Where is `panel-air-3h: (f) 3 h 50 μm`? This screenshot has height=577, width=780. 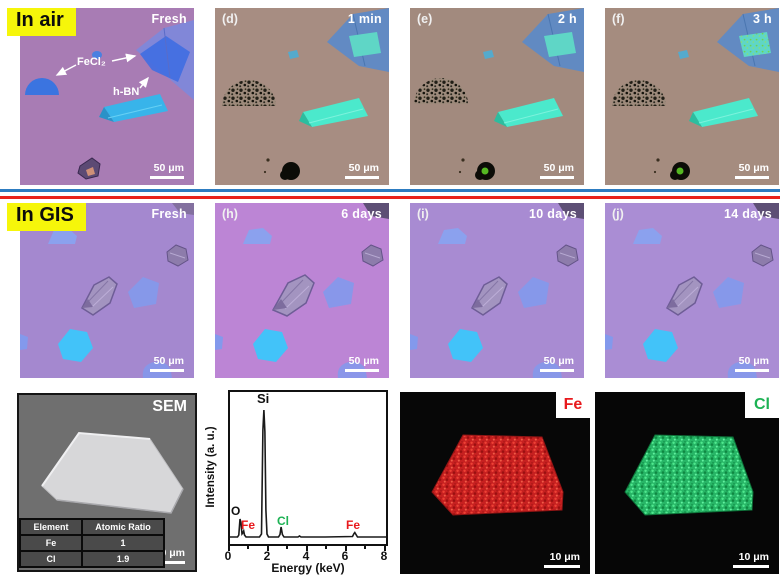
panel-air-3h: (f) 3 h 50 μm is located at coordinates (692, 96).